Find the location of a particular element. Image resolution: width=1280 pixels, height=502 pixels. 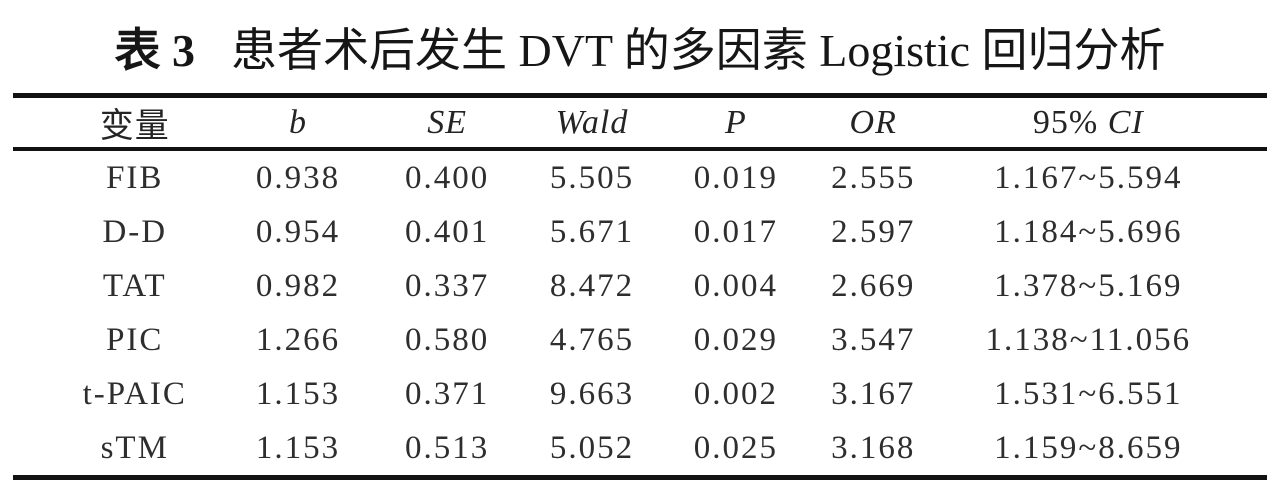

cell-variable: TAT is located at coordinates (134, 285).